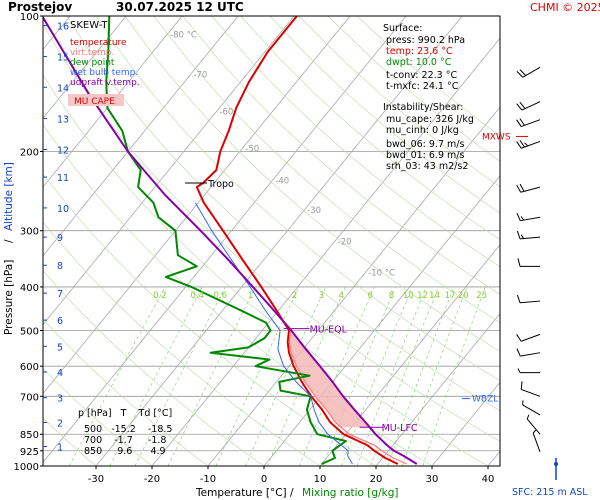  I want to click on pressure-tick-label: 1000, so click(26, 467).